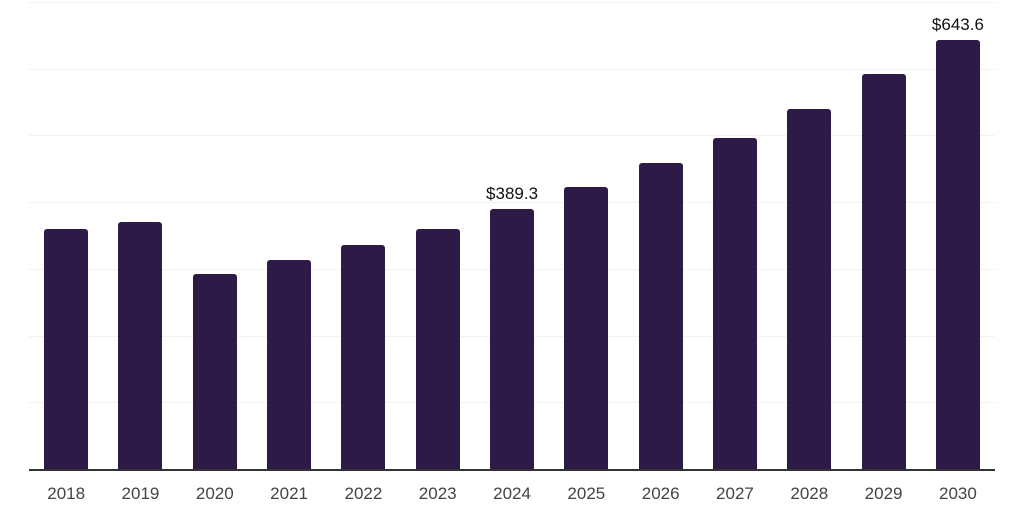  I want to click on bar-slot-2018, so click(66, 235).